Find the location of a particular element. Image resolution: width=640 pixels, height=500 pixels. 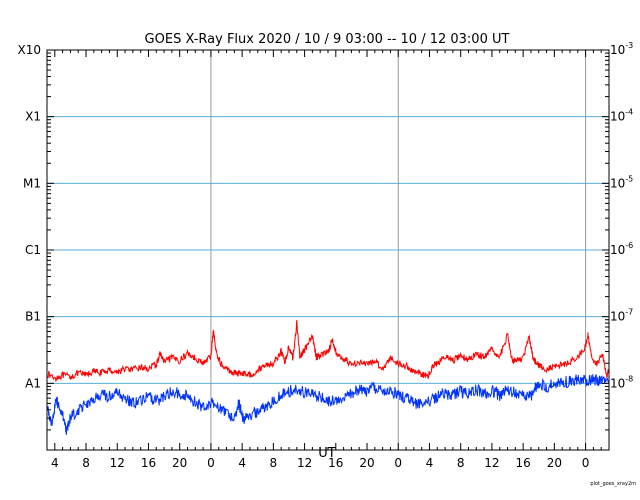

long-wavelength-flux-line is located at coordinates (328, 351).